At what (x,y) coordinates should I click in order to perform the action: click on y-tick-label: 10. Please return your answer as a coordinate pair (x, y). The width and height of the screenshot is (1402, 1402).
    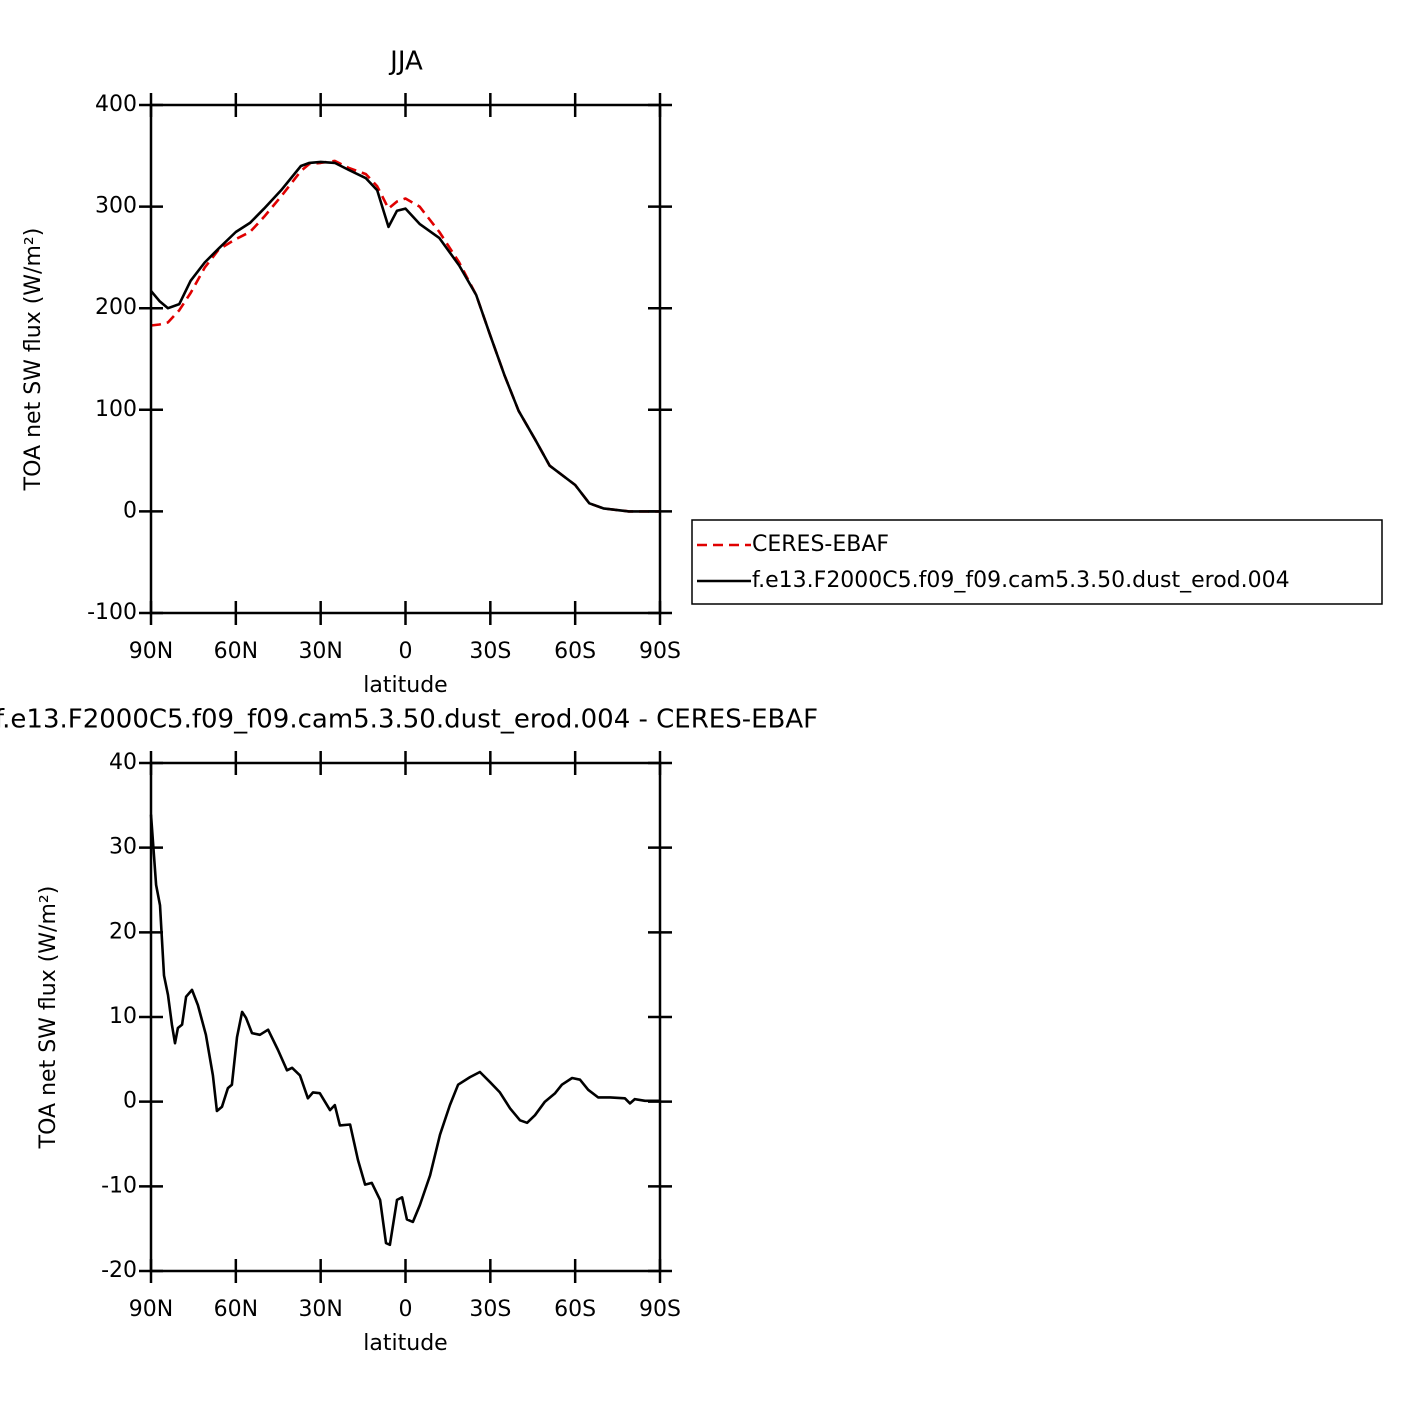
    Looking at the image, I should click on (123, 1016).